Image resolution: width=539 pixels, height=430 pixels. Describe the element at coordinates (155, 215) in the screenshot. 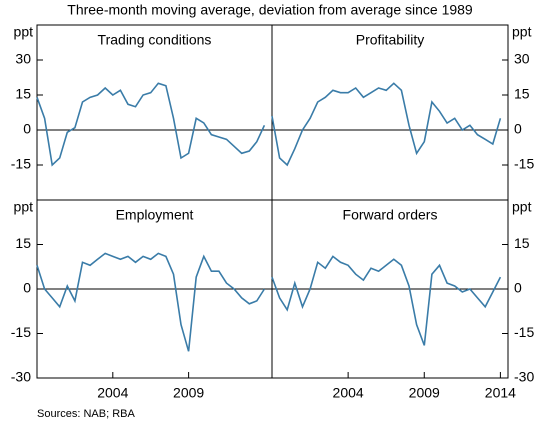

I see `panel-title: Employment` at that location.